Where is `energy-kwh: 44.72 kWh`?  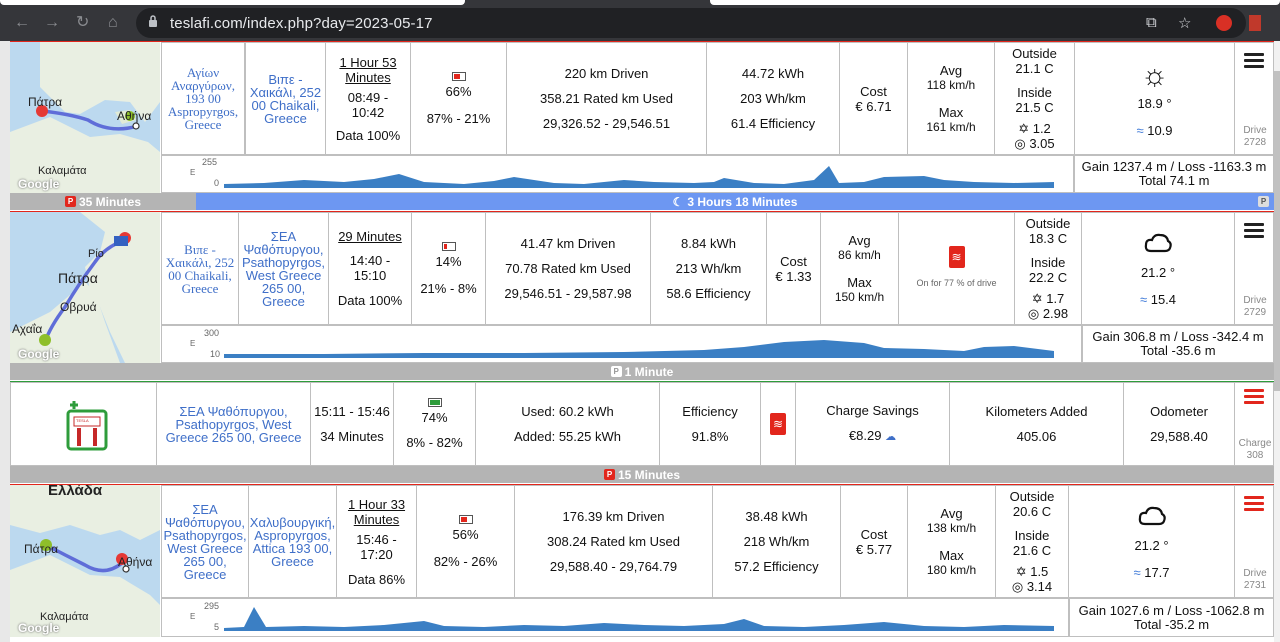 energy-kwh: 44.72 kWh is located at coordinates (773, 73).